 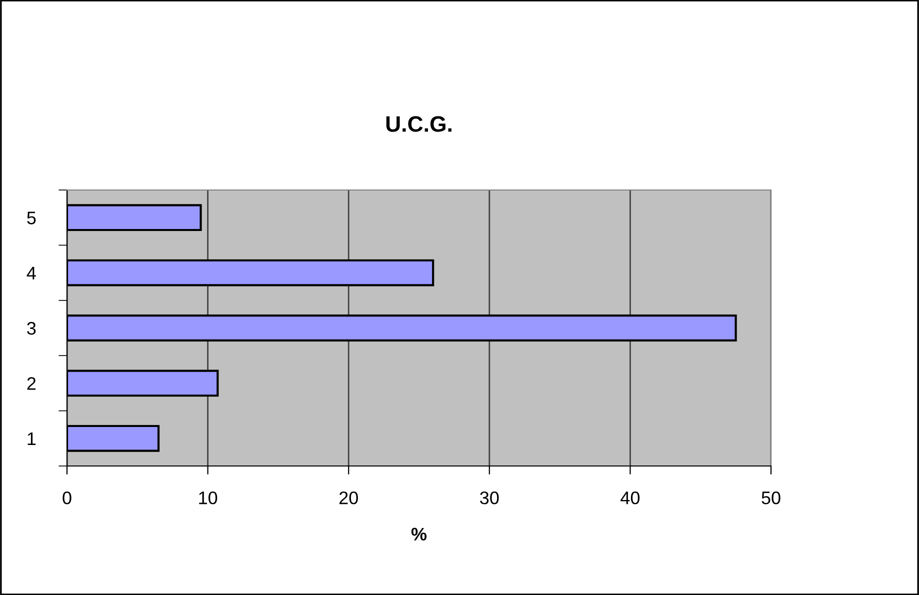 What do you see at coordinates (31, 328) in the screenshot?
I see `y-tick-label: 3` at bounding box center [31, 328].